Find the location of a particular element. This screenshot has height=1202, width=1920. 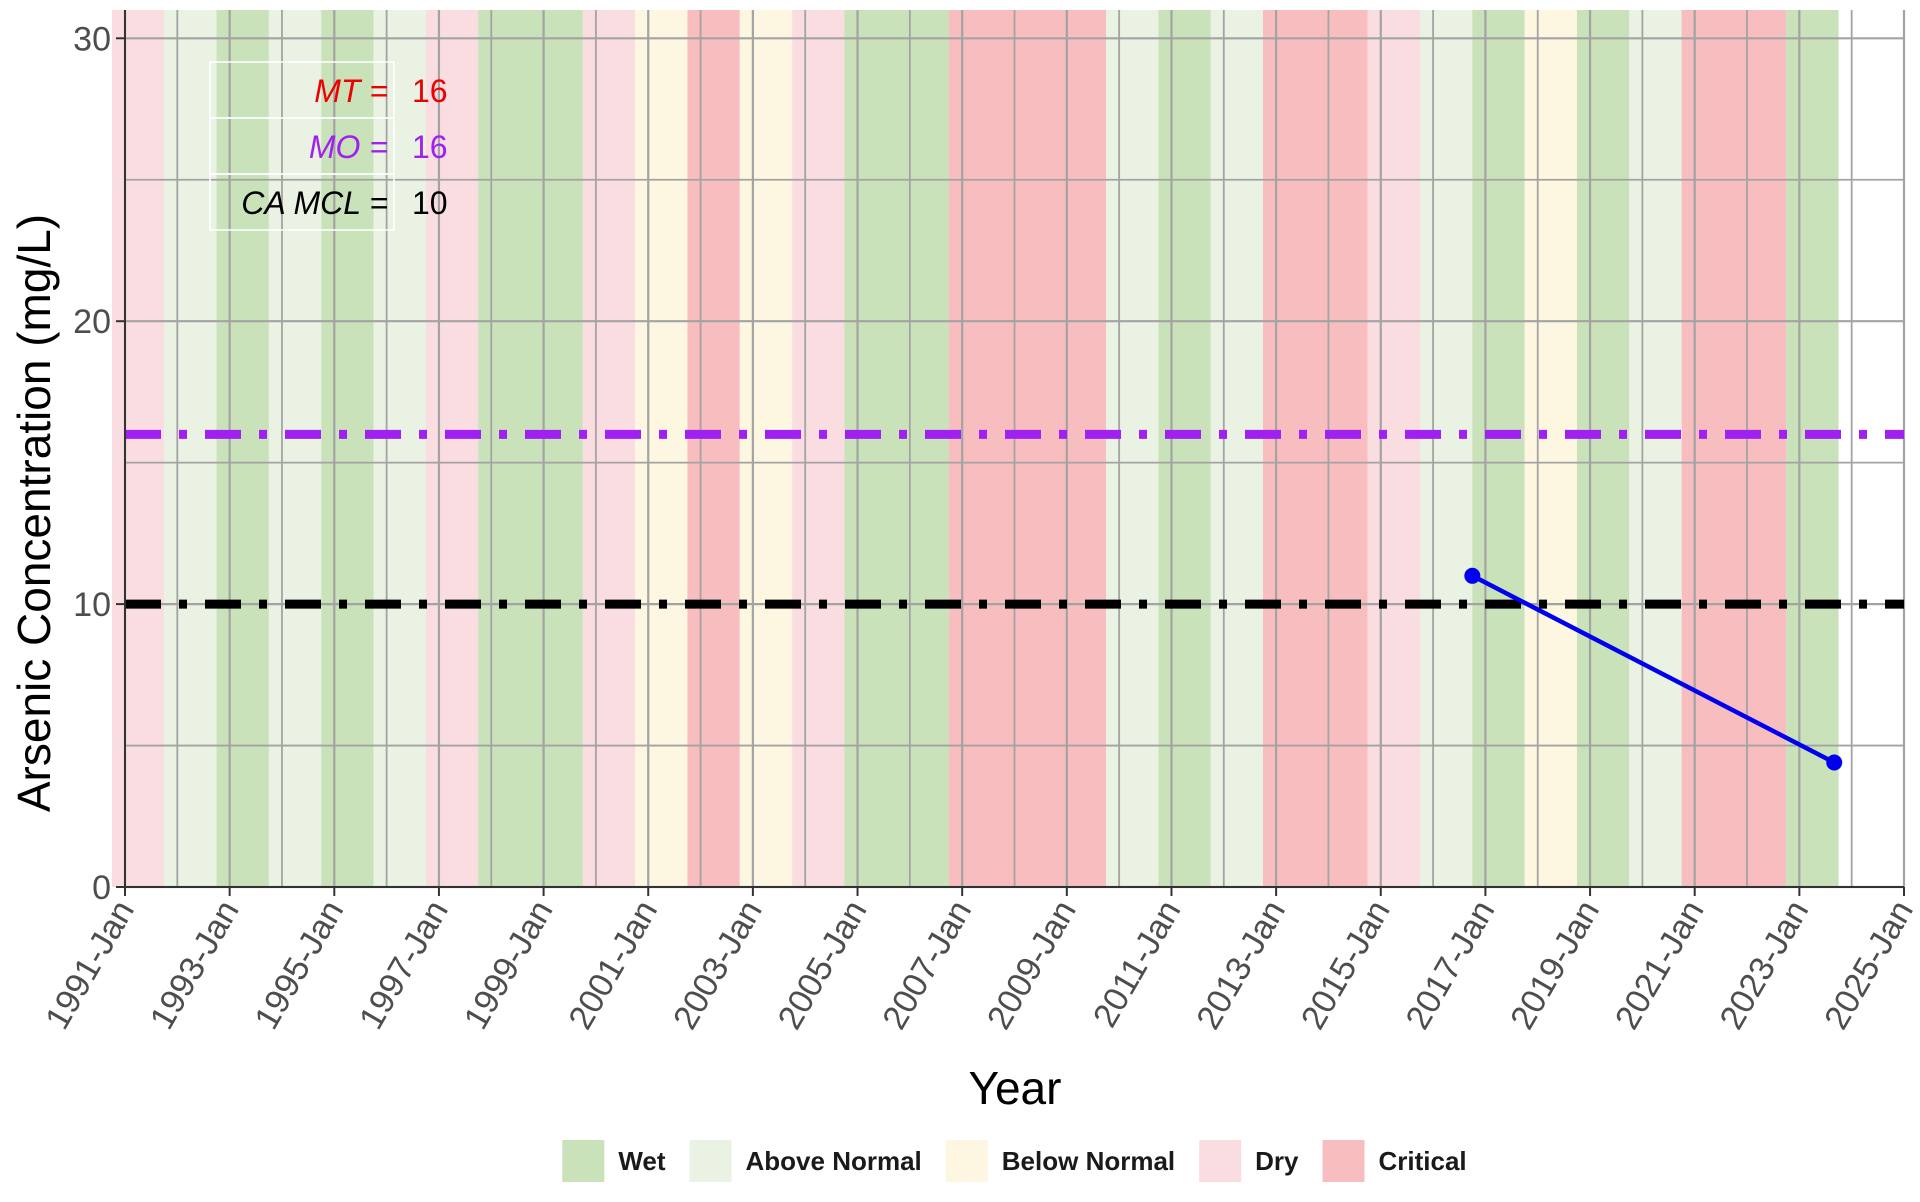

legend-label: Below Normal is located at coordinates (1088, 1161).